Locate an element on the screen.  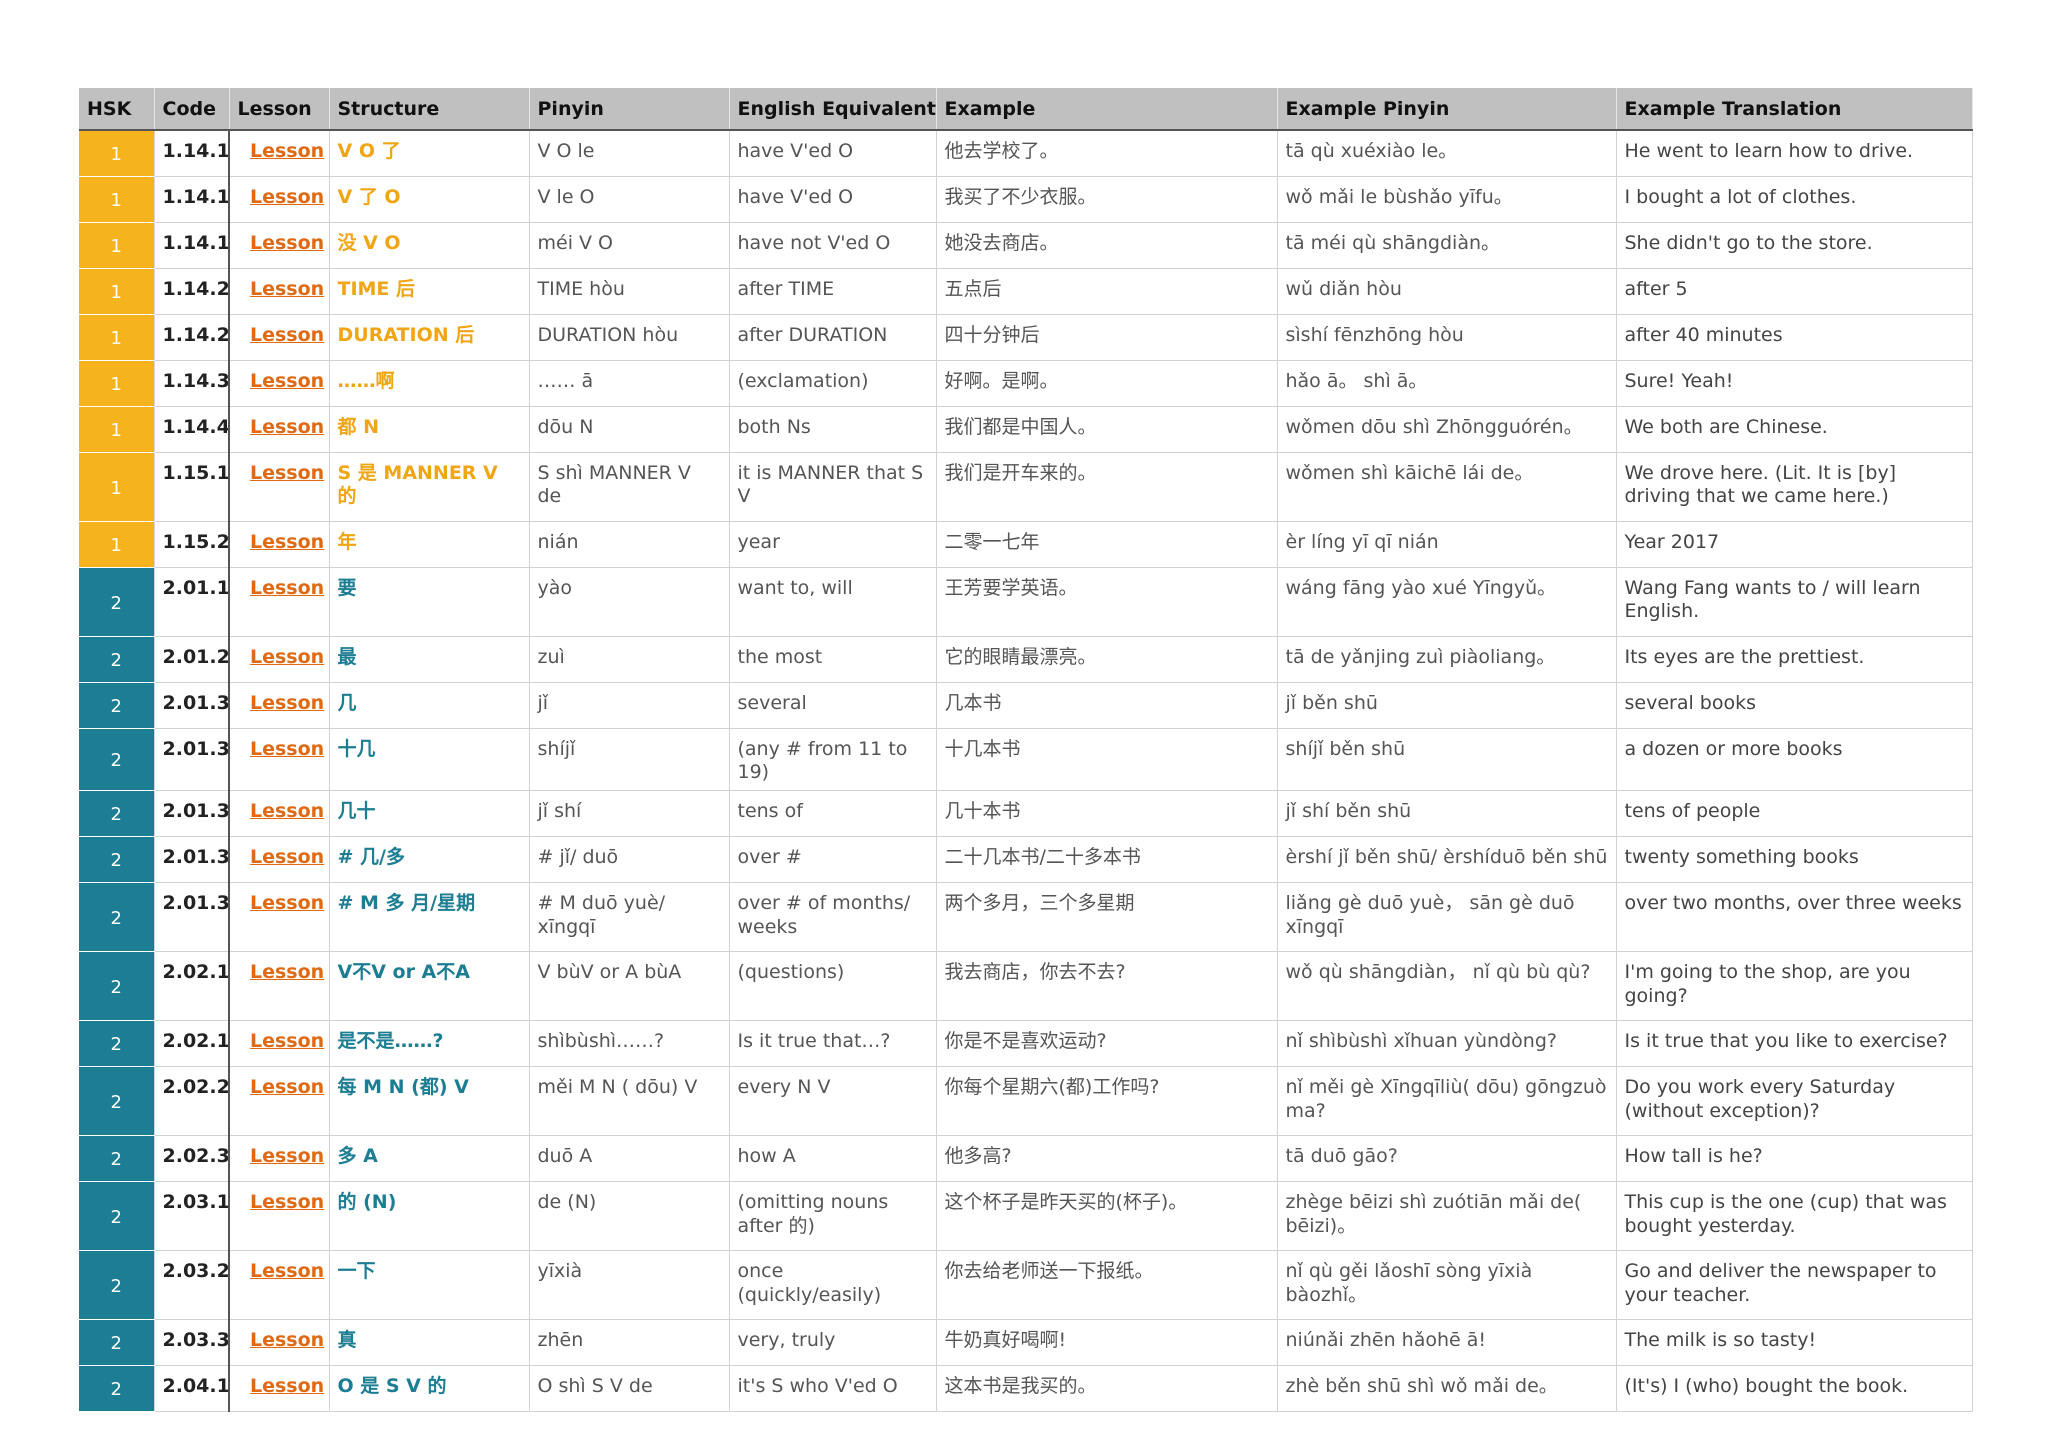
code-cell: 2.02.3 is located at coordinates (192, 1159).